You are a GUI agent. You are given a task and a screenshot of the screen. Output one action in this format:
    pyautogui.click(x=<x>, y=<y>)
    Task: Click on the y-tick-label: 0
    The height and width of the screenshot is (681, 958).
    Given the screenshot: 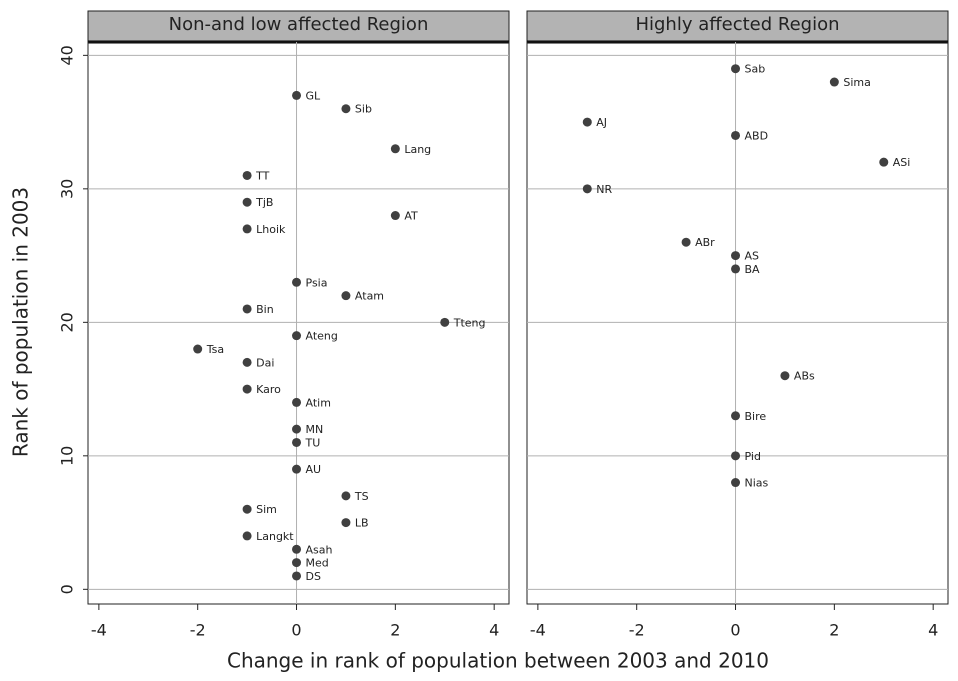 What is the action you would take?
    pyautogui.click(x=67, y=589)
    